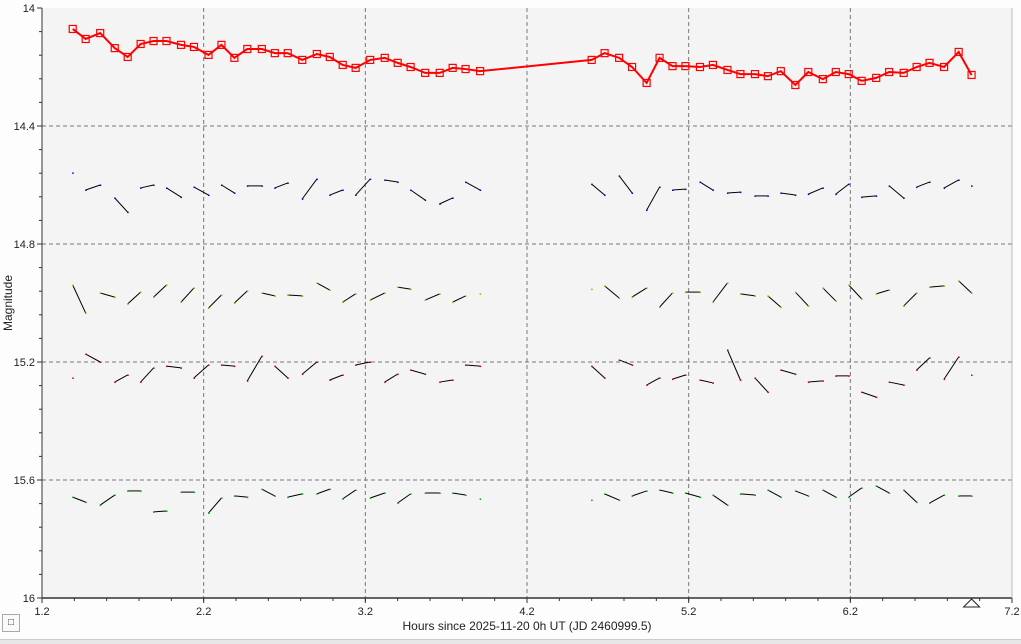 This screenshot has width=1021, height=644. What do you see at coordinates (11, 623) in the screenshot?
I see `corner-toggle-button: □` at bounding box center [11, 623].